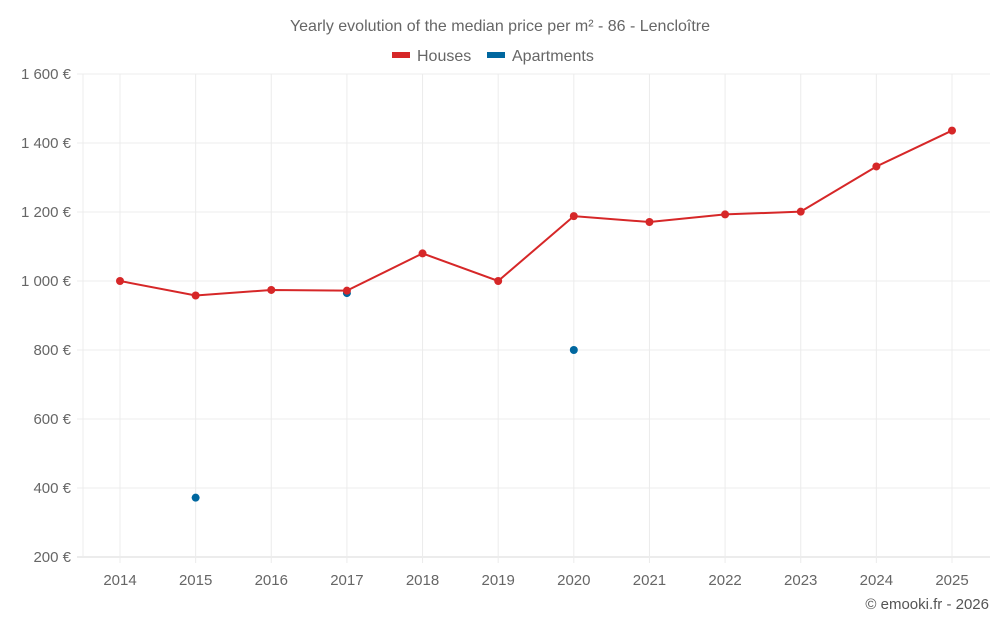  Describe the element at coordinates (52, 350) in the screenshot. I see `y-tick-label: 800 €` at that location.